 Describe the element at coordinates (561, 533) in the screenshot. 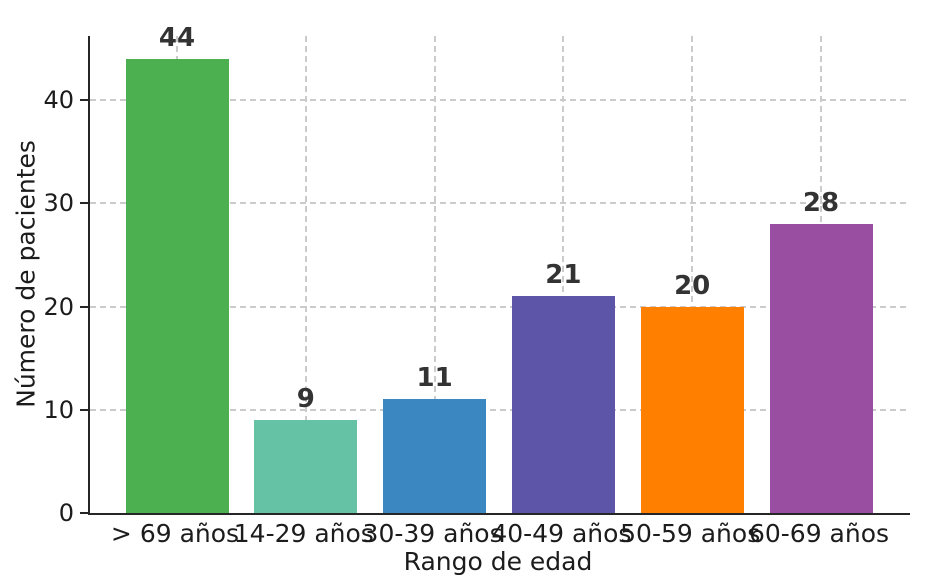

I see `x-tick-label: 40-49 años` at that location.